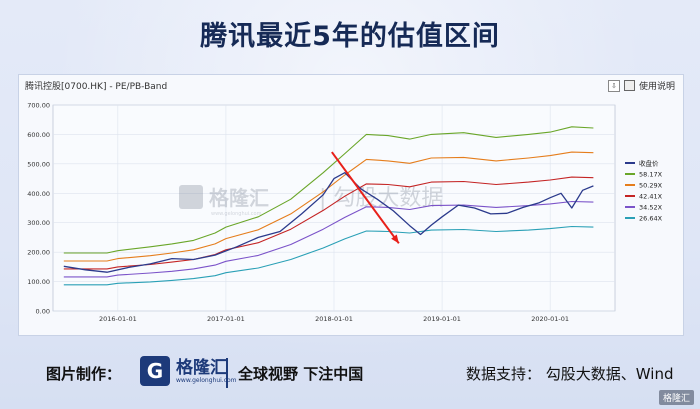  What do you see at coordinates (38, 164) in the screenshot?
I see `y-tick-label: 500.00` at bounding box center [38, 164].